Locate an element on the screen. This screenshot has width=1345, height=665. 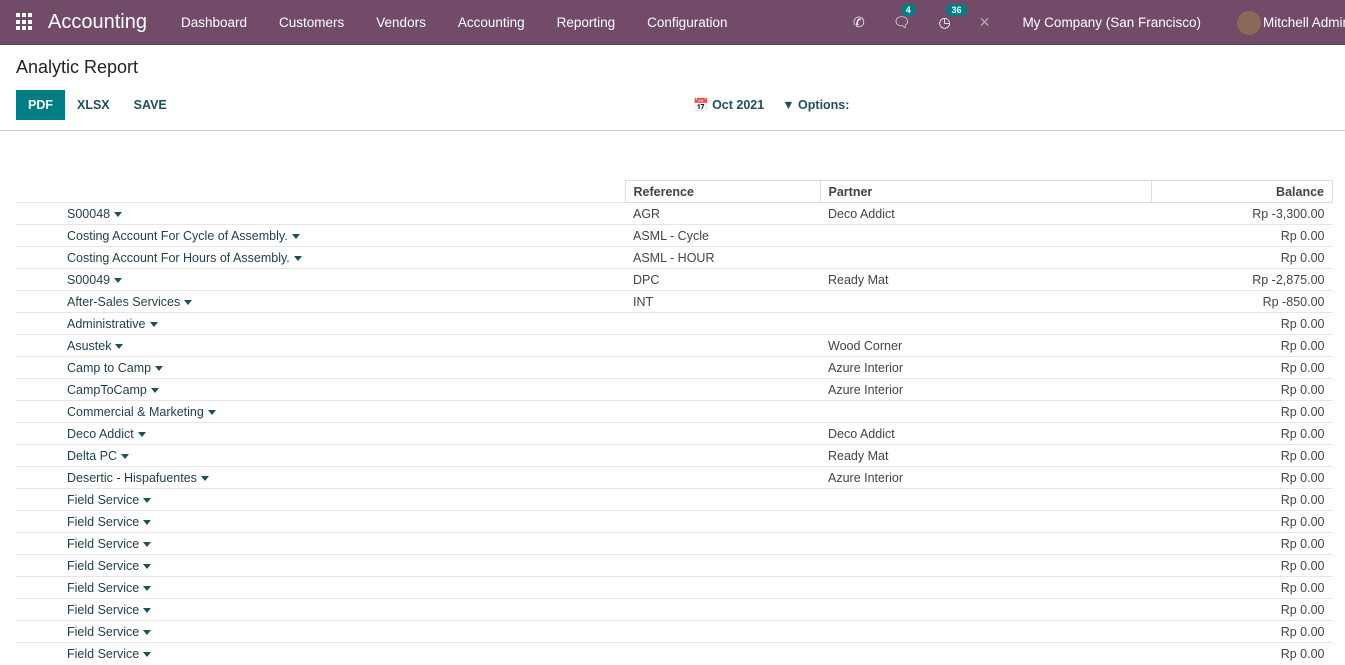
account-name: S00049 is located at coordinates (320, 279).